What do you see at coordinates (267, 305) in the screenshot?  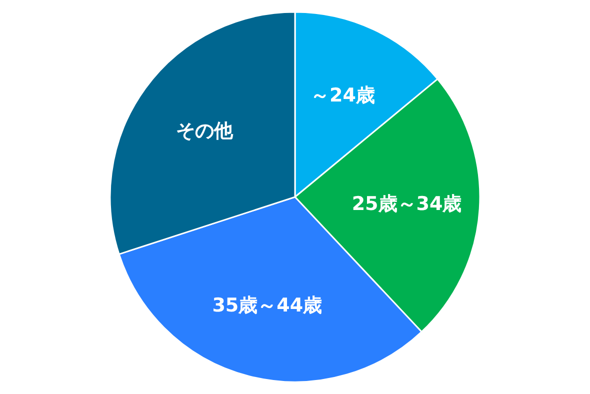 I see `slice-label: 35歳～44歳` at bounding box center [267, 305].